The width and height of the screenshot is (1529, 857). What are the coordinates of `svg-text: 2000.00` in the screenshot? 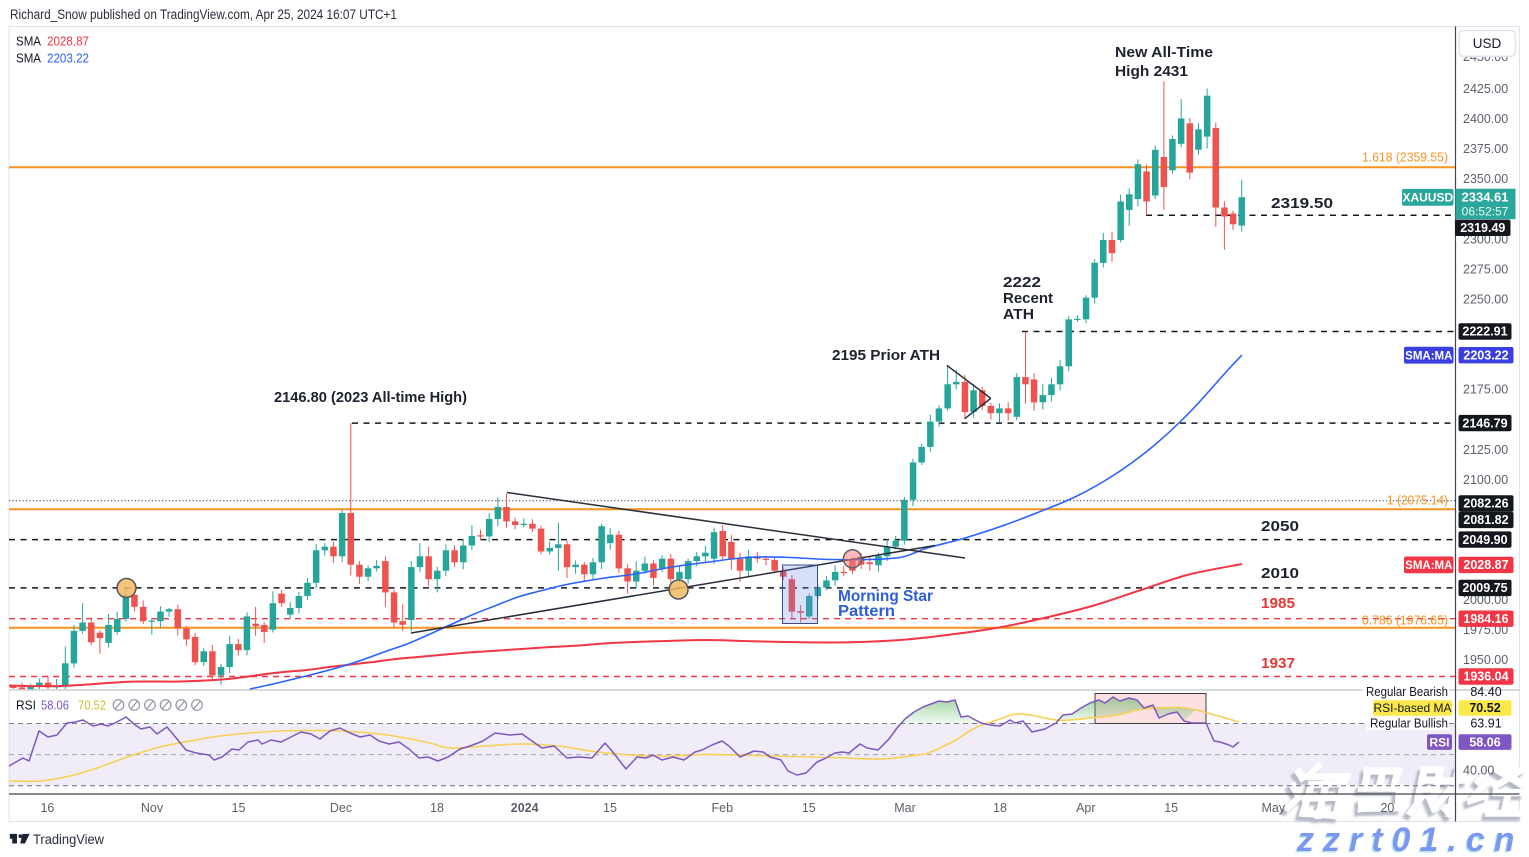 It's located at (1485, 600).